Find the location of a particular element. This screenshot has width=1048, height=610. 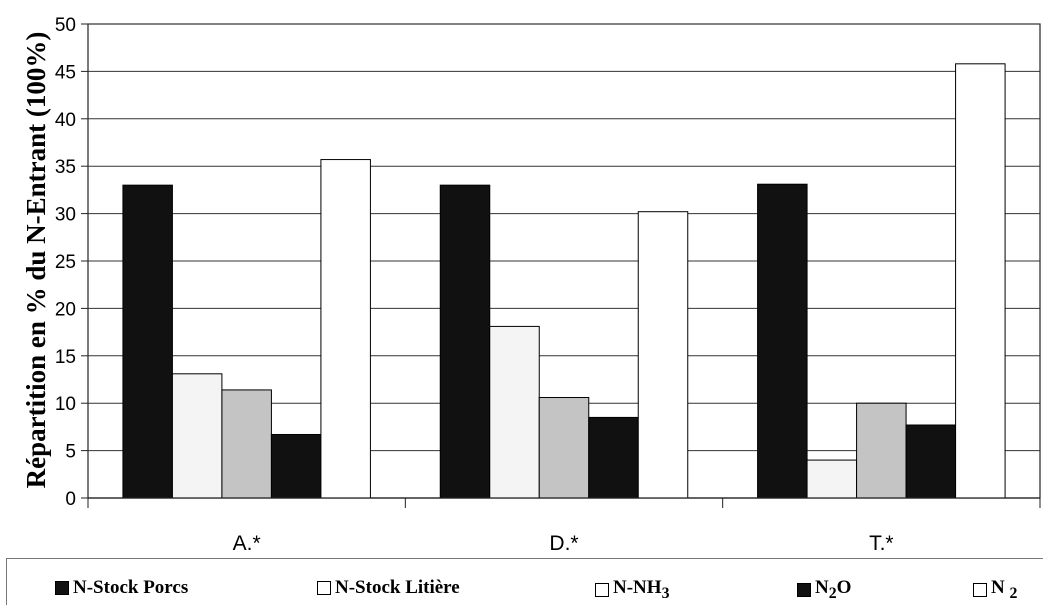

legend-swatch-n2o is located at coordinates (804, 589).